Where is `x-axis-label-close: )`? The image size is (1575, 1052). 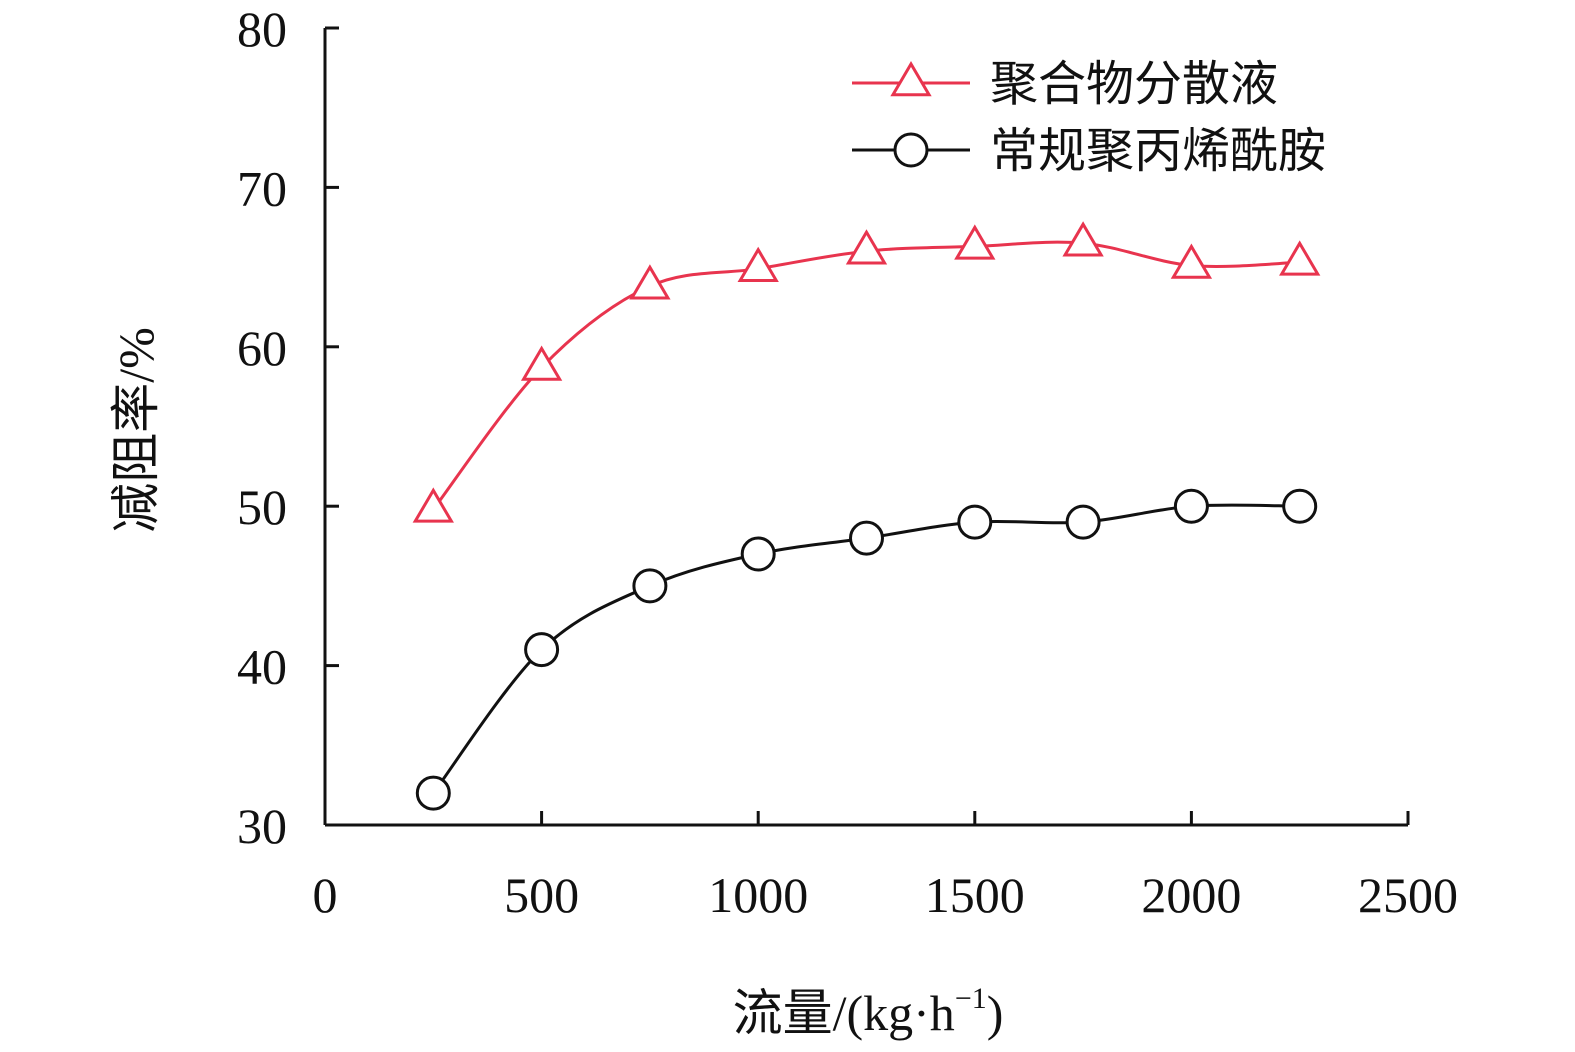 x-axis-label-close: ) is located at coordinates (995, 1013).